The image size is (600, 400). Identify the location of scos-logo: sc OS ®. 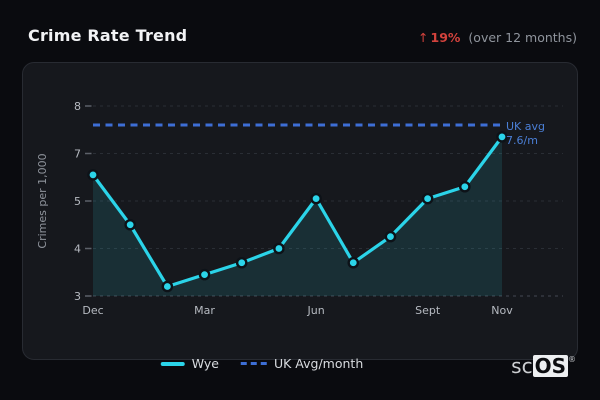
(543, 366).